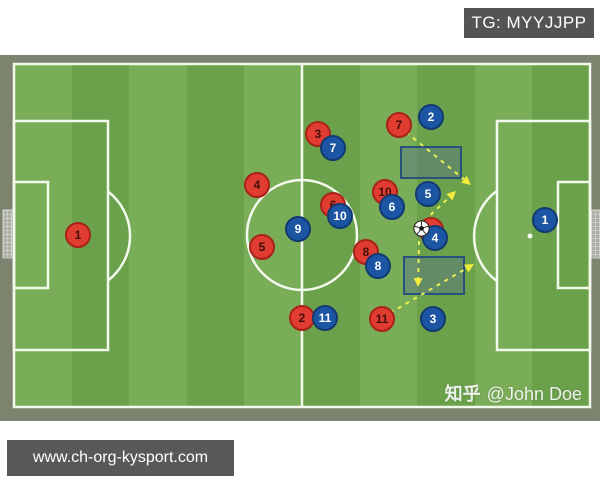  What do you see at coordinates (325, 318) in the screenshot?
I see `player-marker-blue-11: 11` at bounding box center [325, 318].